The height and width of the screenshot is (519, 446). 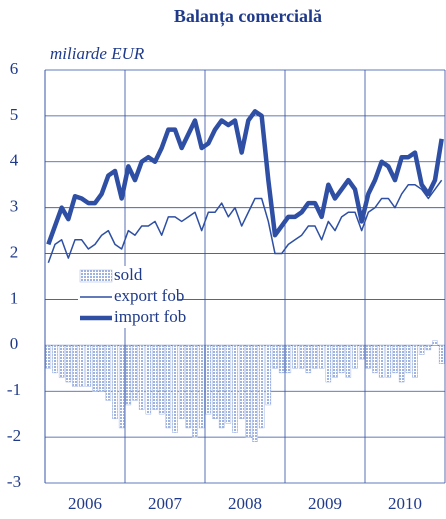 What do you see at coordinates (149, 295) in the screenshot?
I see `legend-label: export fob` at bounding box center [149, 295].